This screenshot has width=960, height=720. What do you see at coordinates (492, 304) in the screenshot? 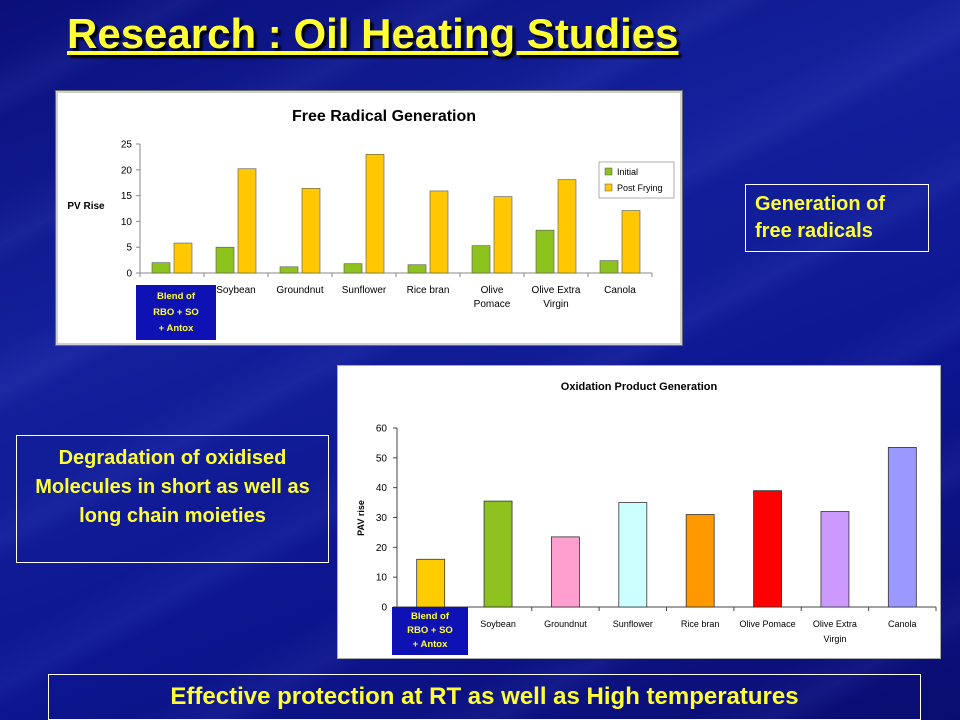
I see `x-tick-label: Pomace` at bounding box center [492, 304].